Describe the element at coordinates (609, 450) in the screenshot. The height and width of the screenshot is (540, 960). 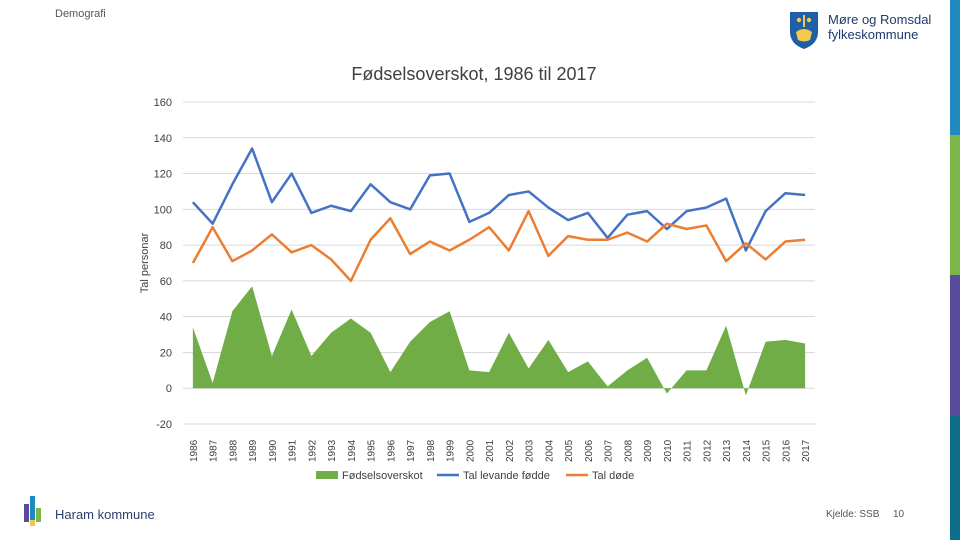
I see `x-tick-label: 2007` at that location.